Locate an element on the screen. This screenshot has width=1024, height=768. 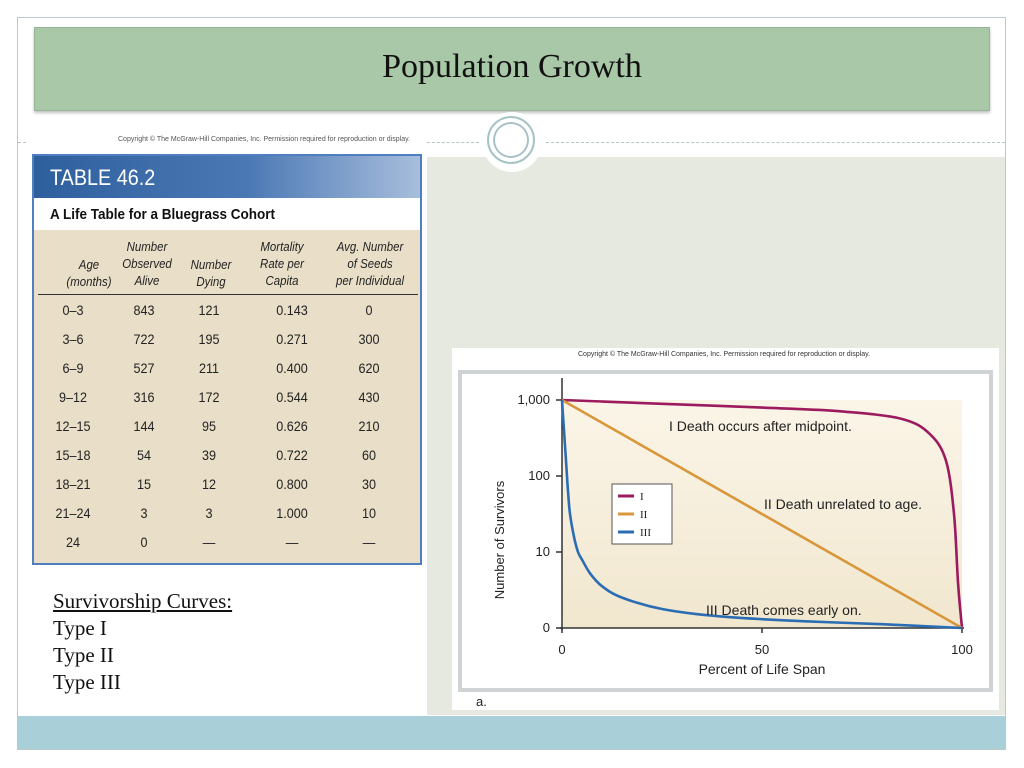
table-column-header: Mortality Rate per Capita is located at coordinates (282, 263).